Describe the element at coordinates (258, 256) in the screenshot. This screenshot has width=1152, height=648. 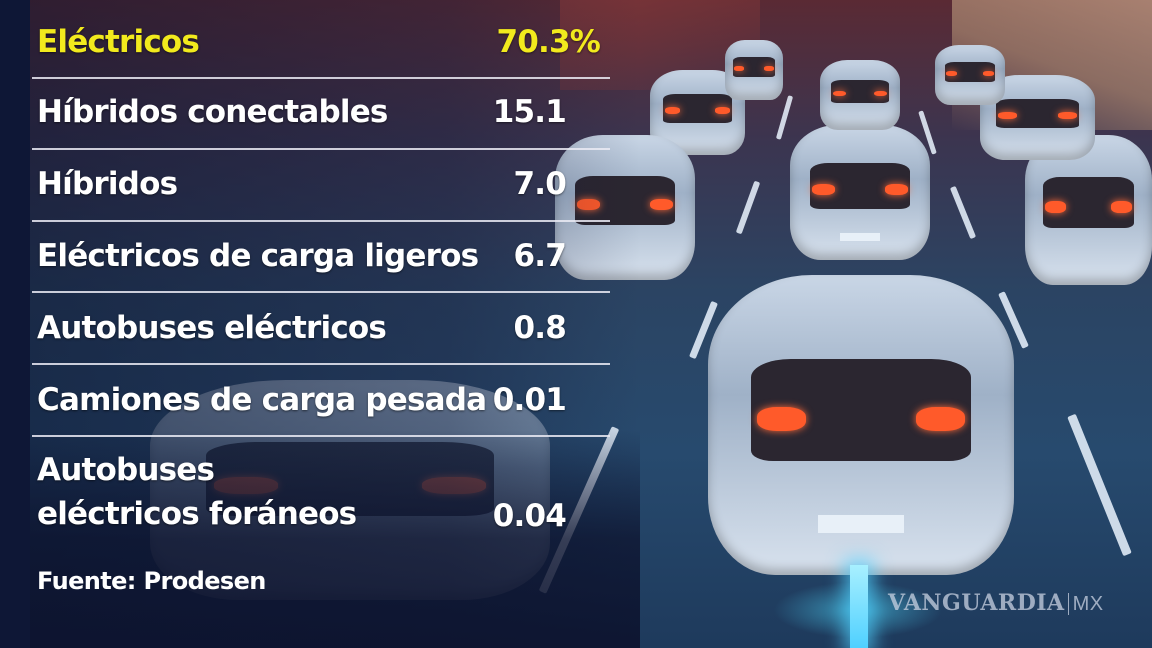
I see `row-label: Eléctricos de carga ligeros` at that location.